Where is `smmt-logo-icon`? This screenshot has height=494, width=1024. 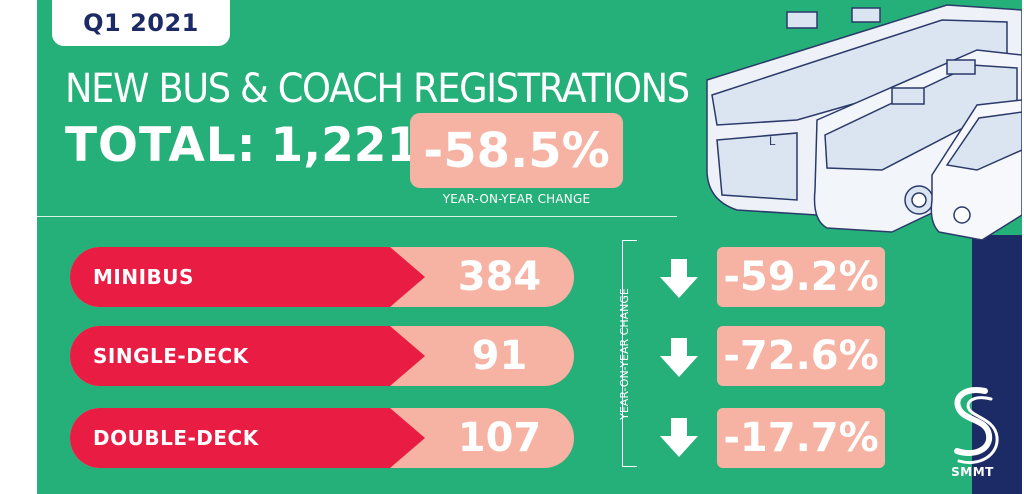 smmt-logo-icon is located at coordinates (976, 425).